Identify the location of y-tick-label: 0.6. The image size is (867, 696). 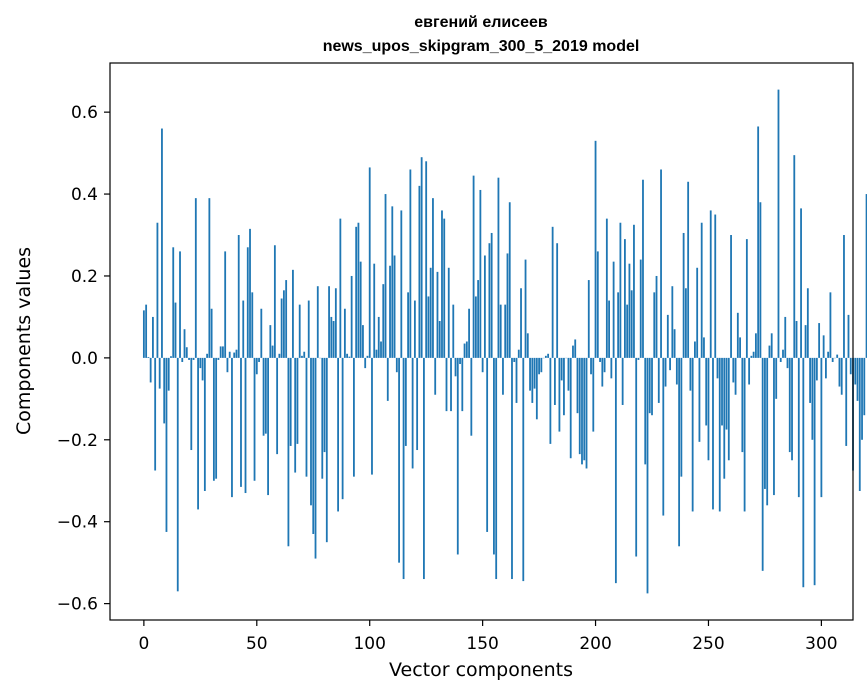
(84, 113).